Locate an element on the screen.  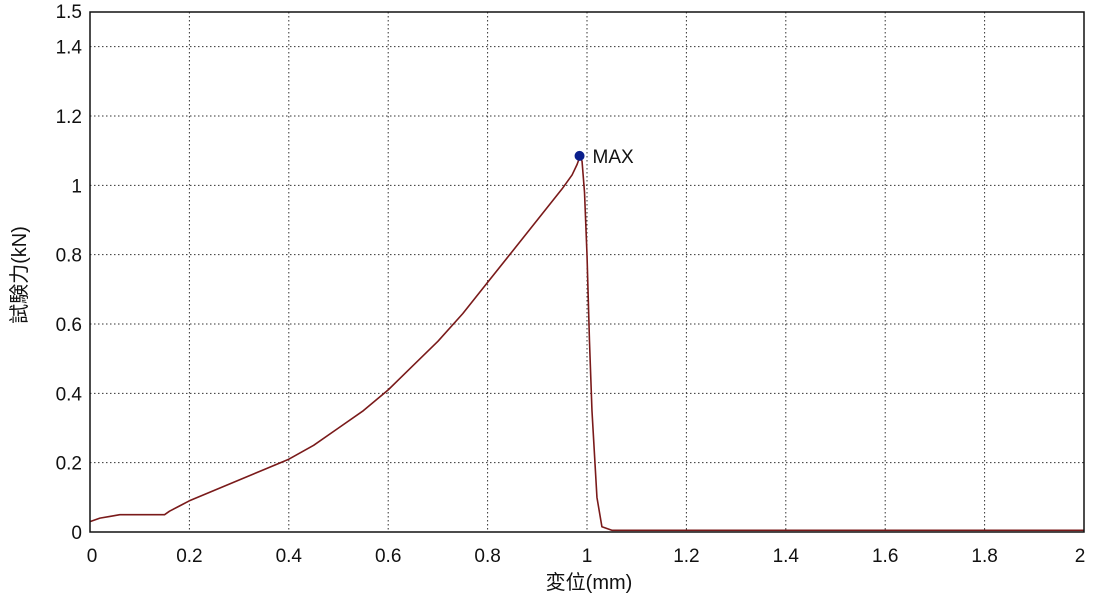
x-tick-label: 1 is located at coordinates (587, 556).